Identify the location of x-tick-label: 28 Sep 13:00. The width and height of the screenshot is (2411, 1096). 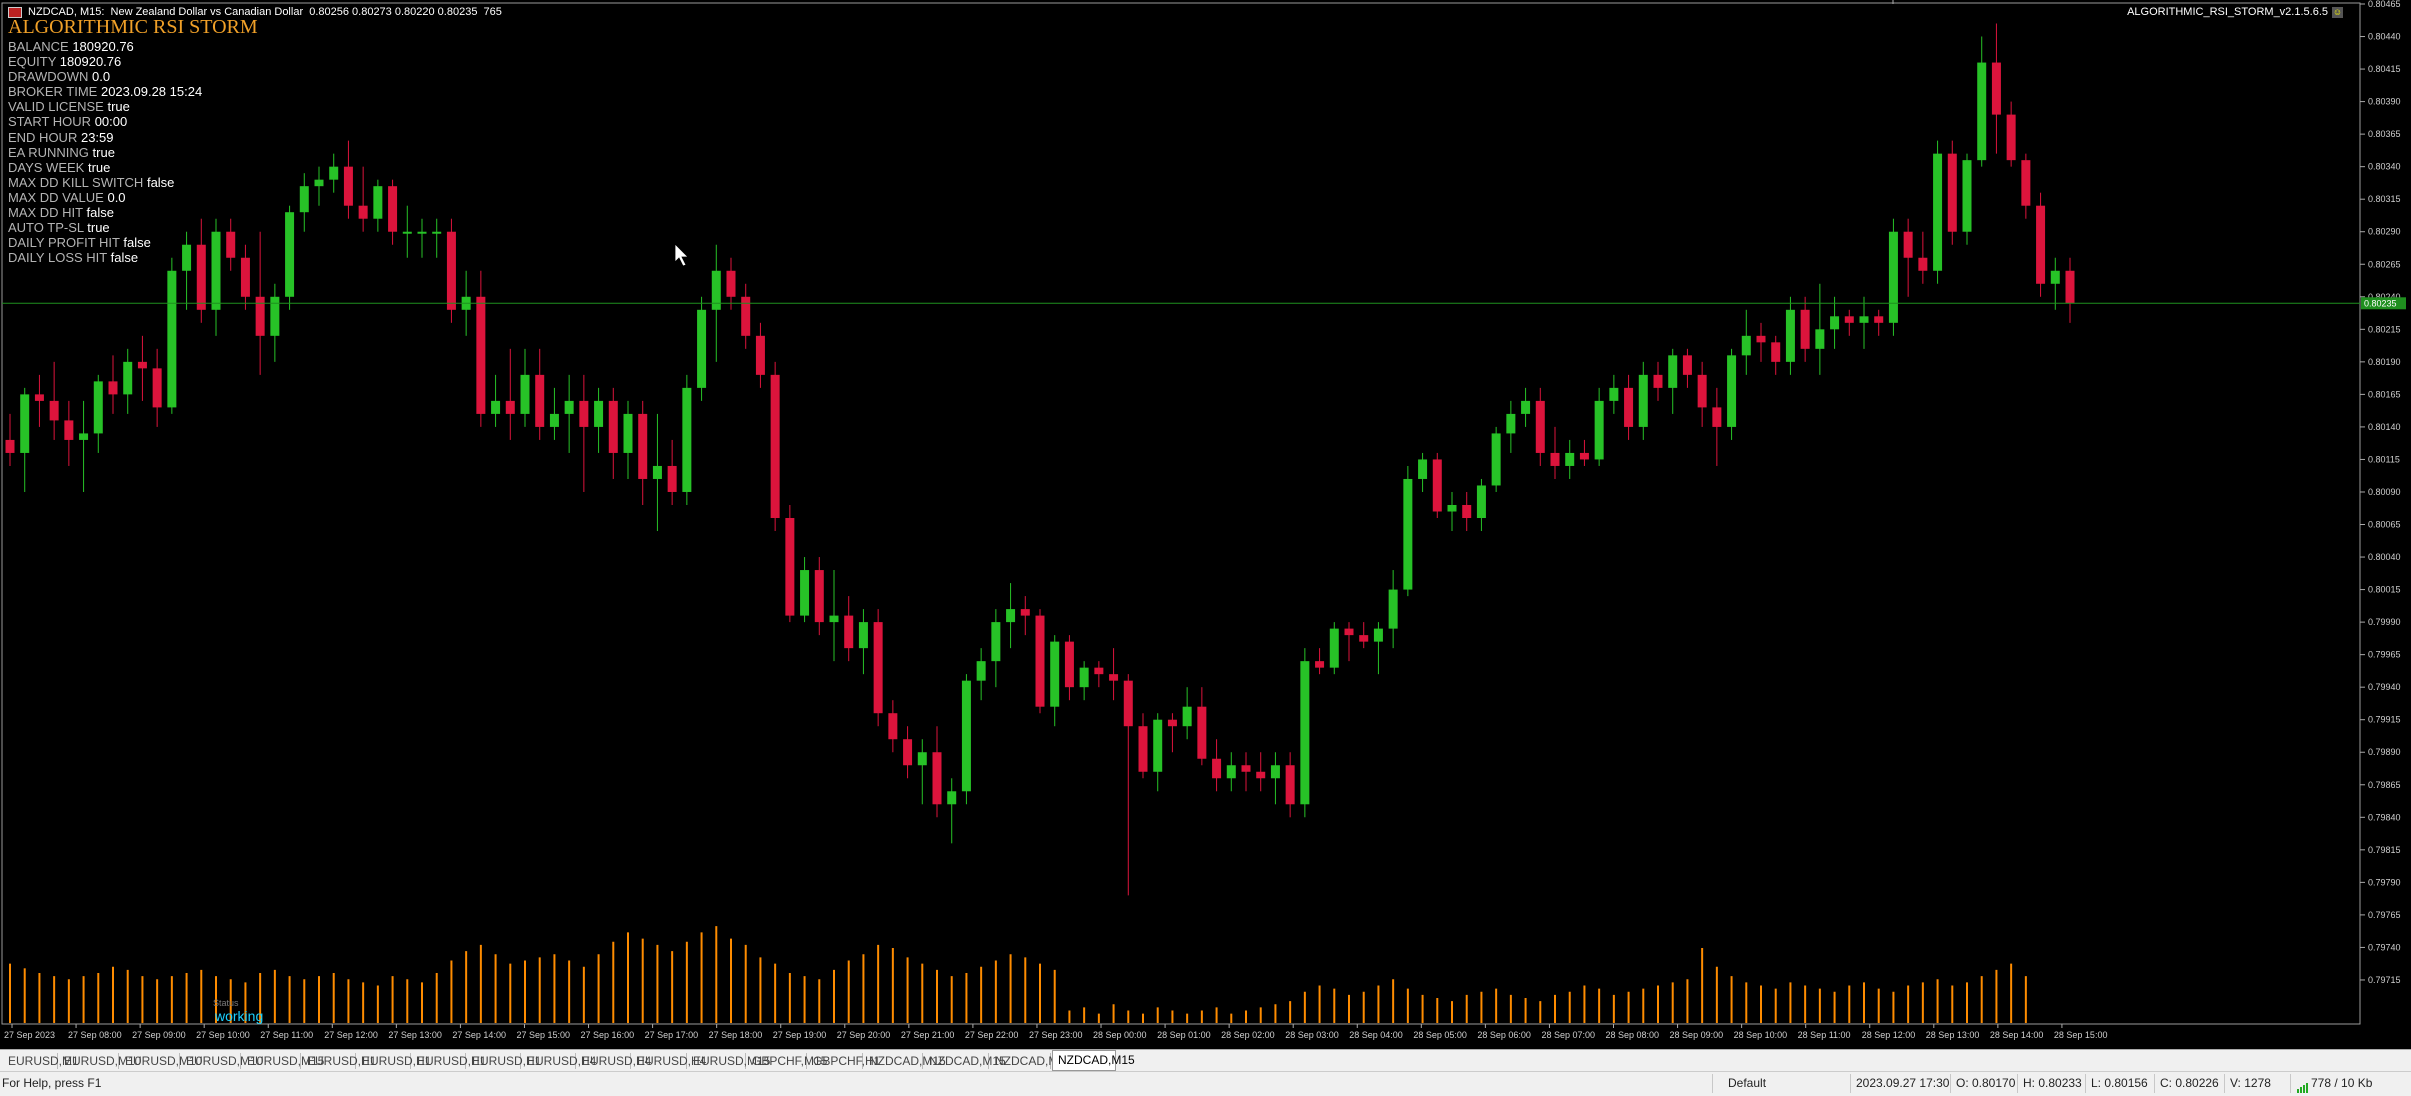
(1953, 1035).